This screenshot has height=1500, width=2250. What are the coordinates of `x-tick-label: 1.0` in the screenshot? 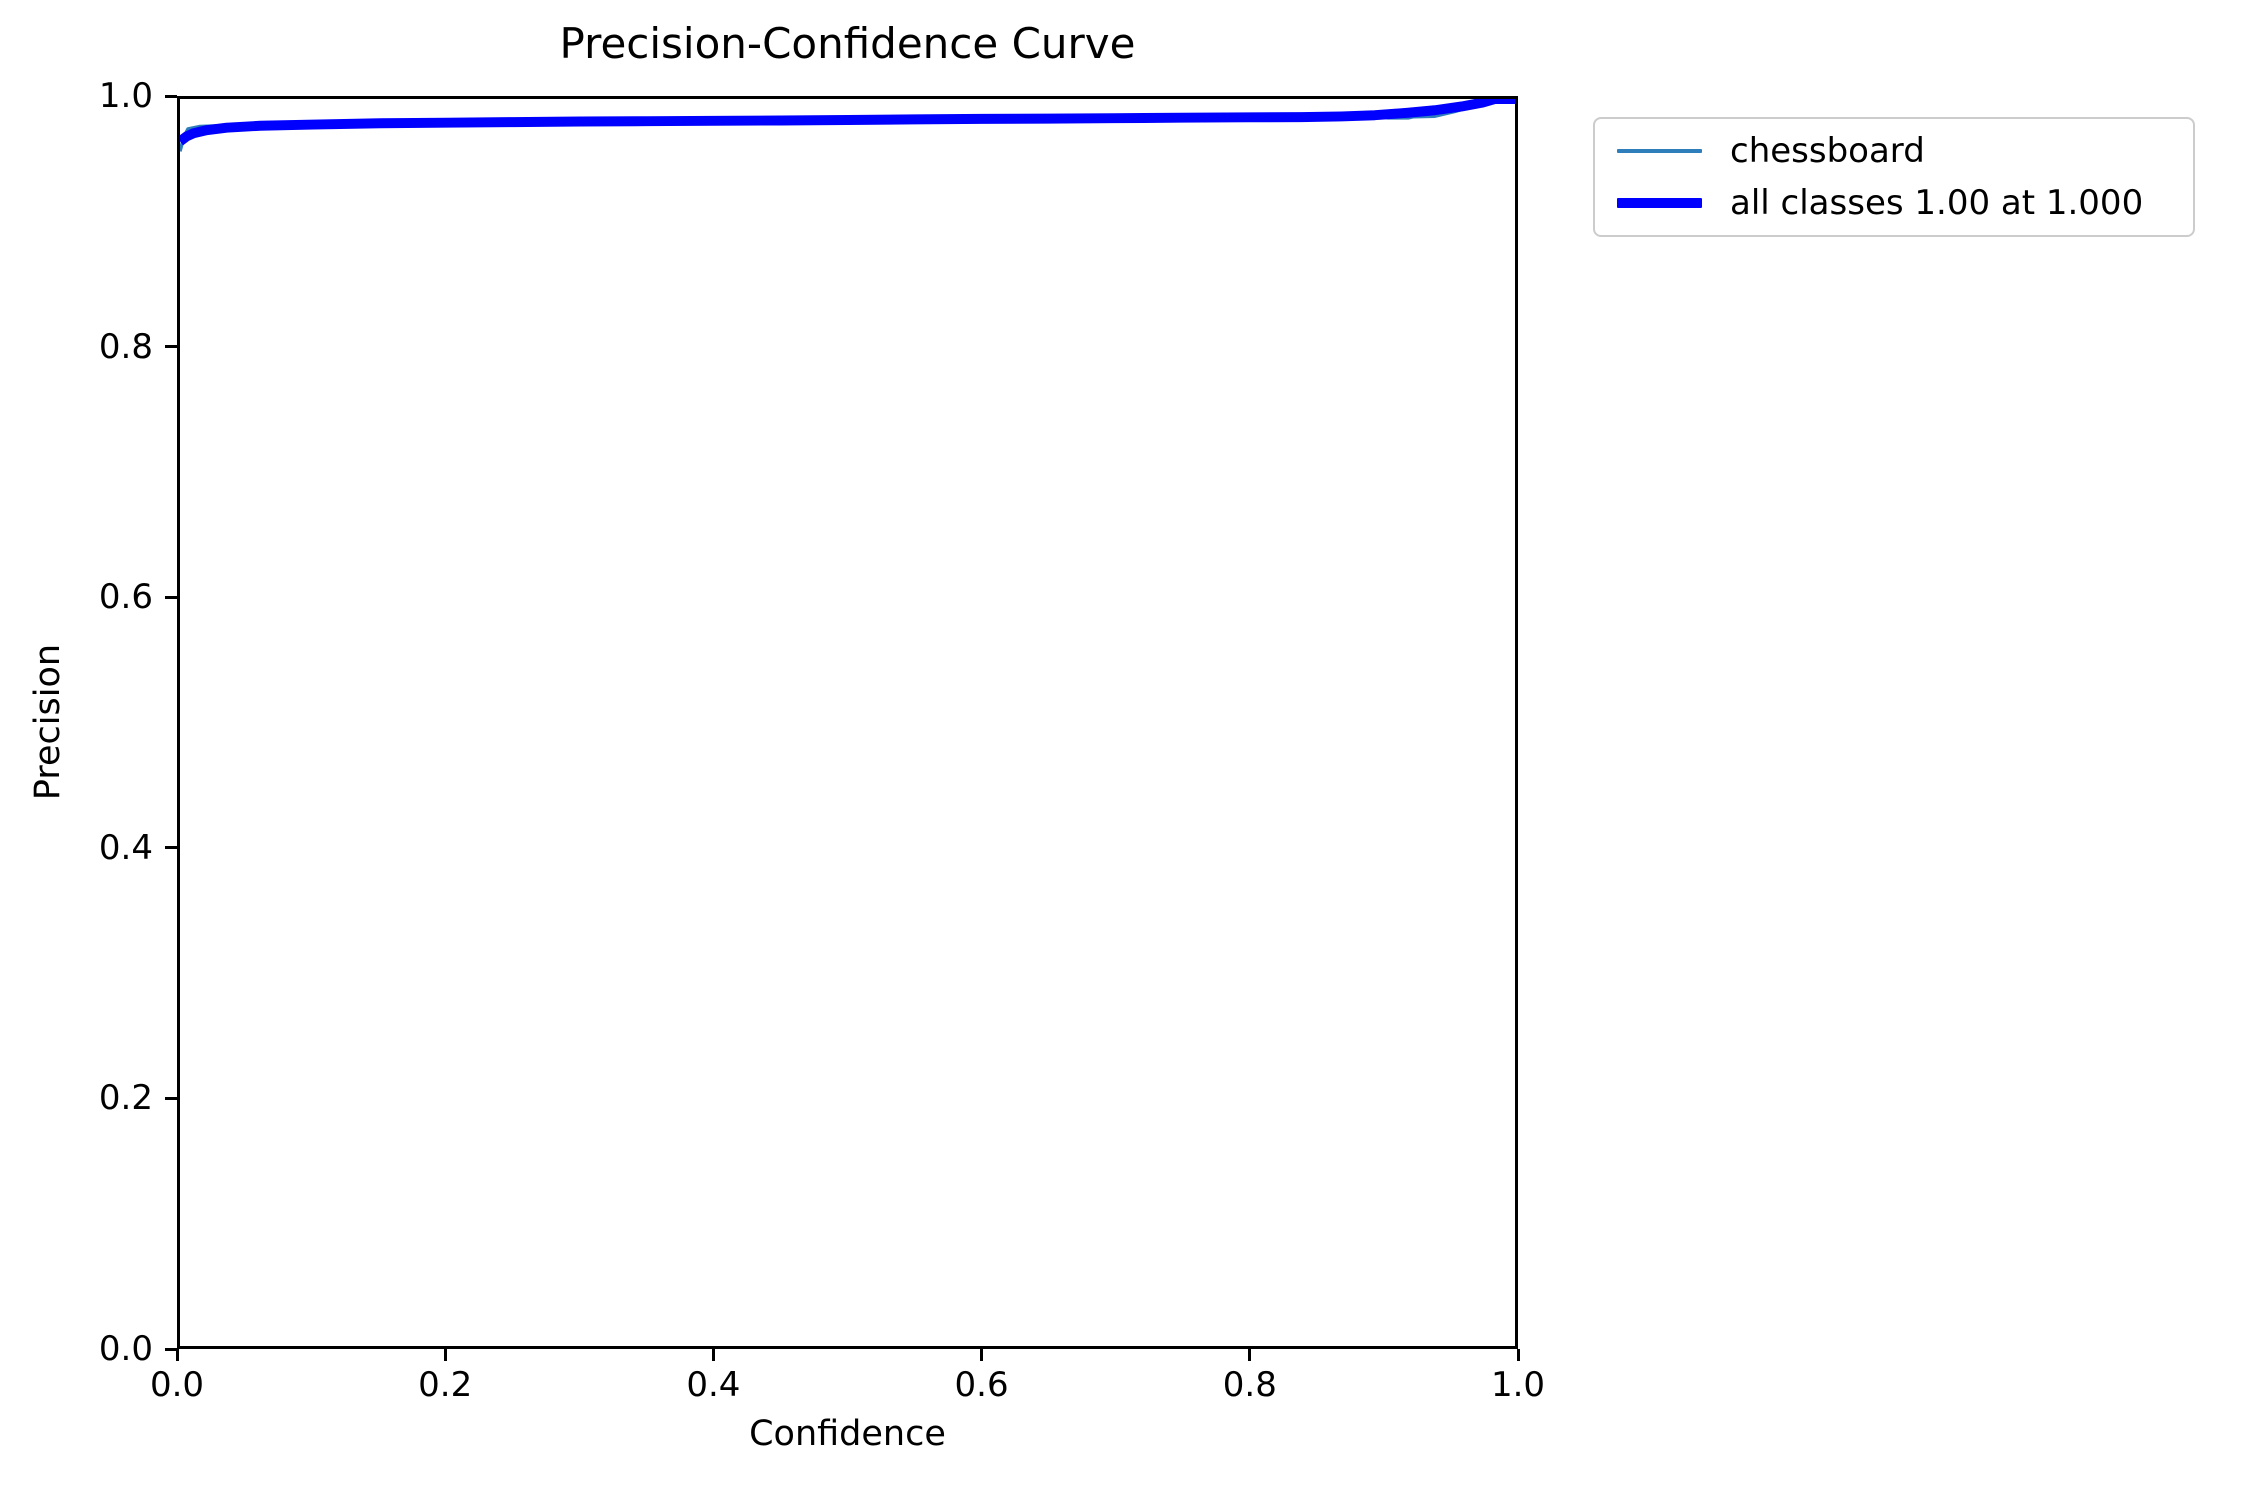 It's located at (1518, 1385).